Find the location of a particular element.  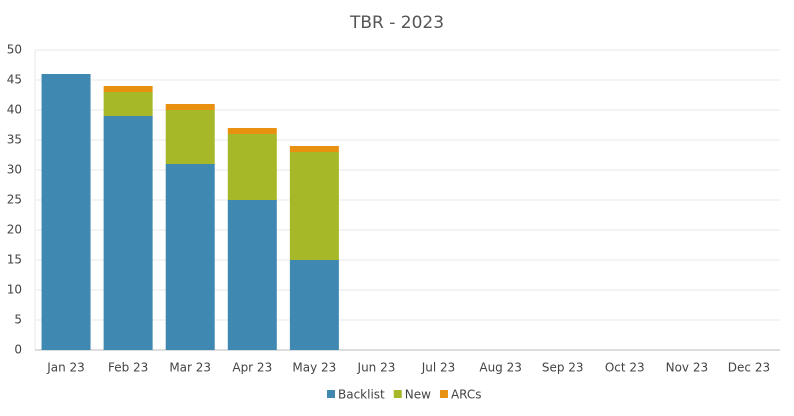

y-tick-label: 50 is located at coordinates (14, 50).